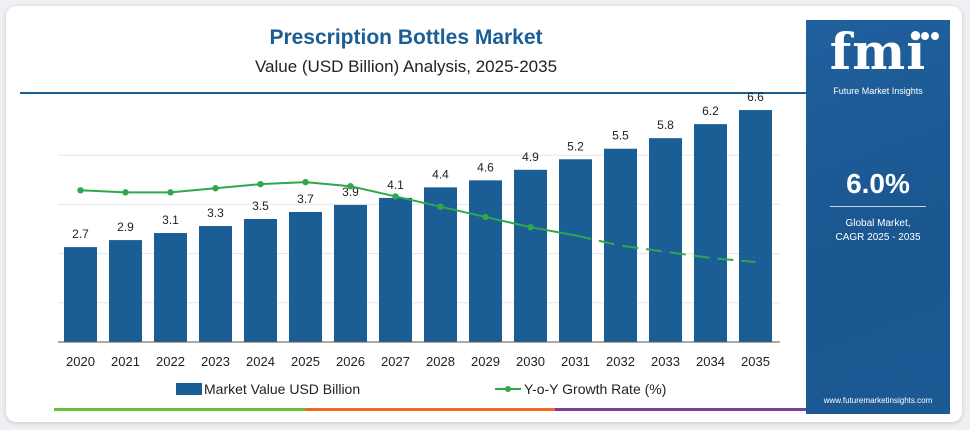 The height and width of the screenshot is (430, 970). What do you see at coordinates (878, 237) in the screenshot?
I see `cagr-label-line2: CAGR 2025 - 2035` at bounding box center [878, 237].